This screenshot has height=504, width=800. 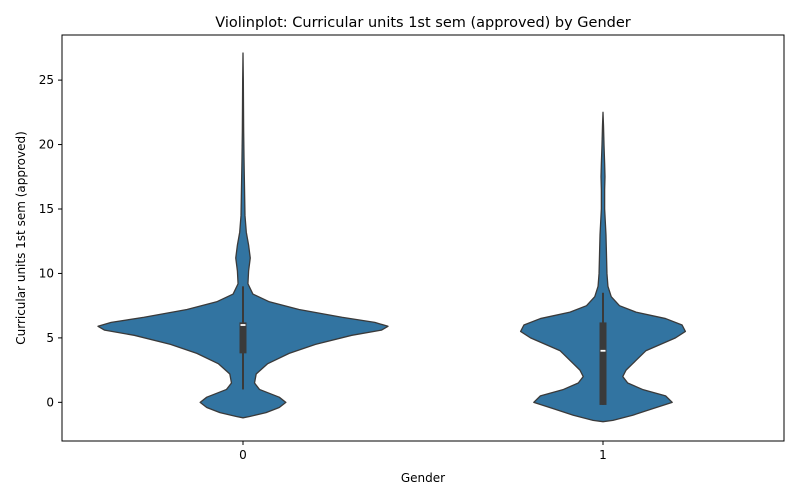 I want to click on y-tick-label: 20, so click(x=46, y=145).